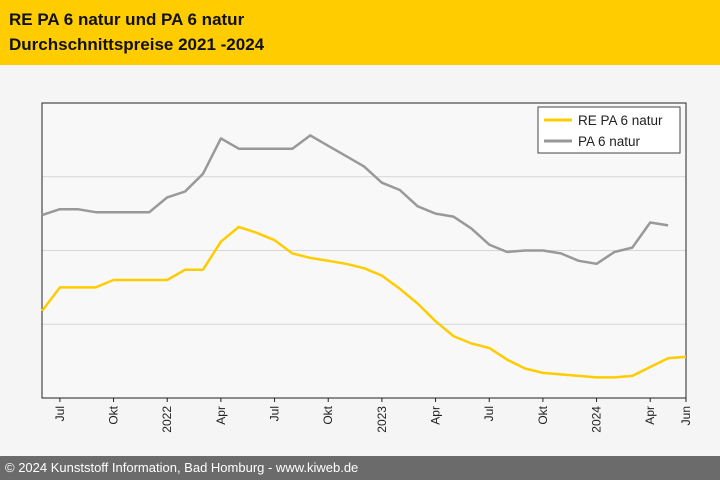  I want to click on legend-box, so click(609, 130).